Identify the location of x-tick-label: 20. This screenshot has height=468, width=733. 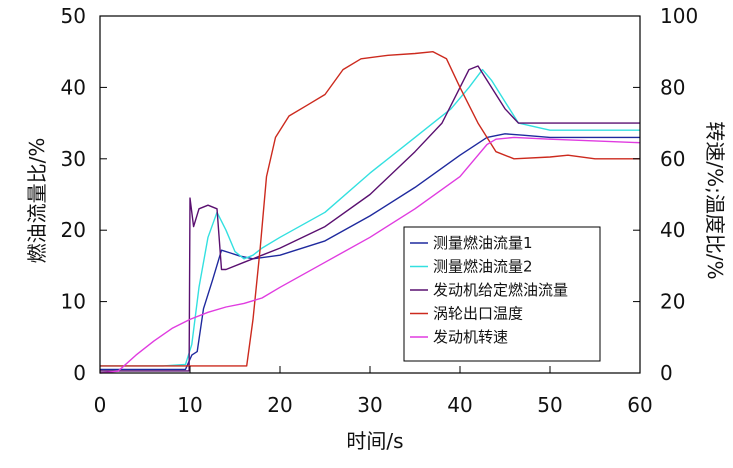
(279, 405).